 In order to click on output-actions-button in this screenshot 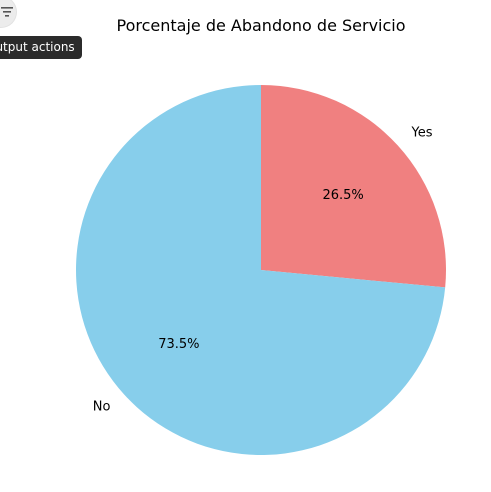, I will do `click(8, 13)`.